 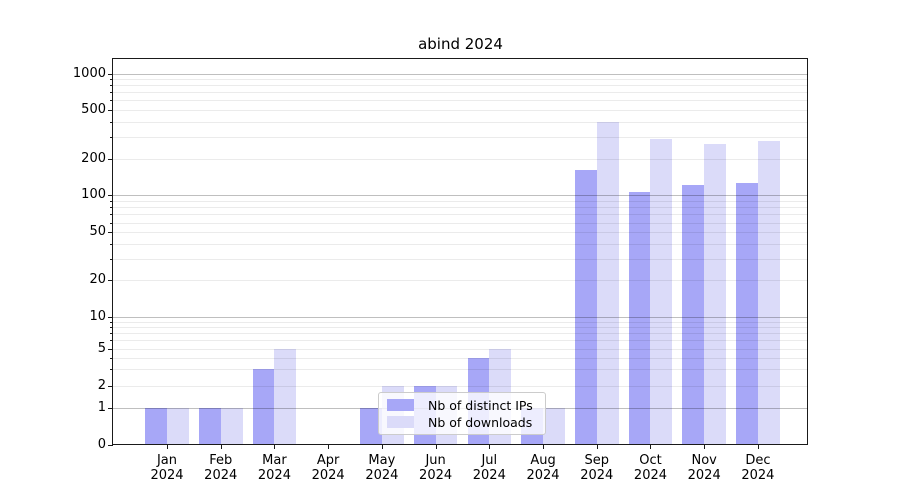 I want to click on y-tick-label: 200, so click(x=93, y=158).